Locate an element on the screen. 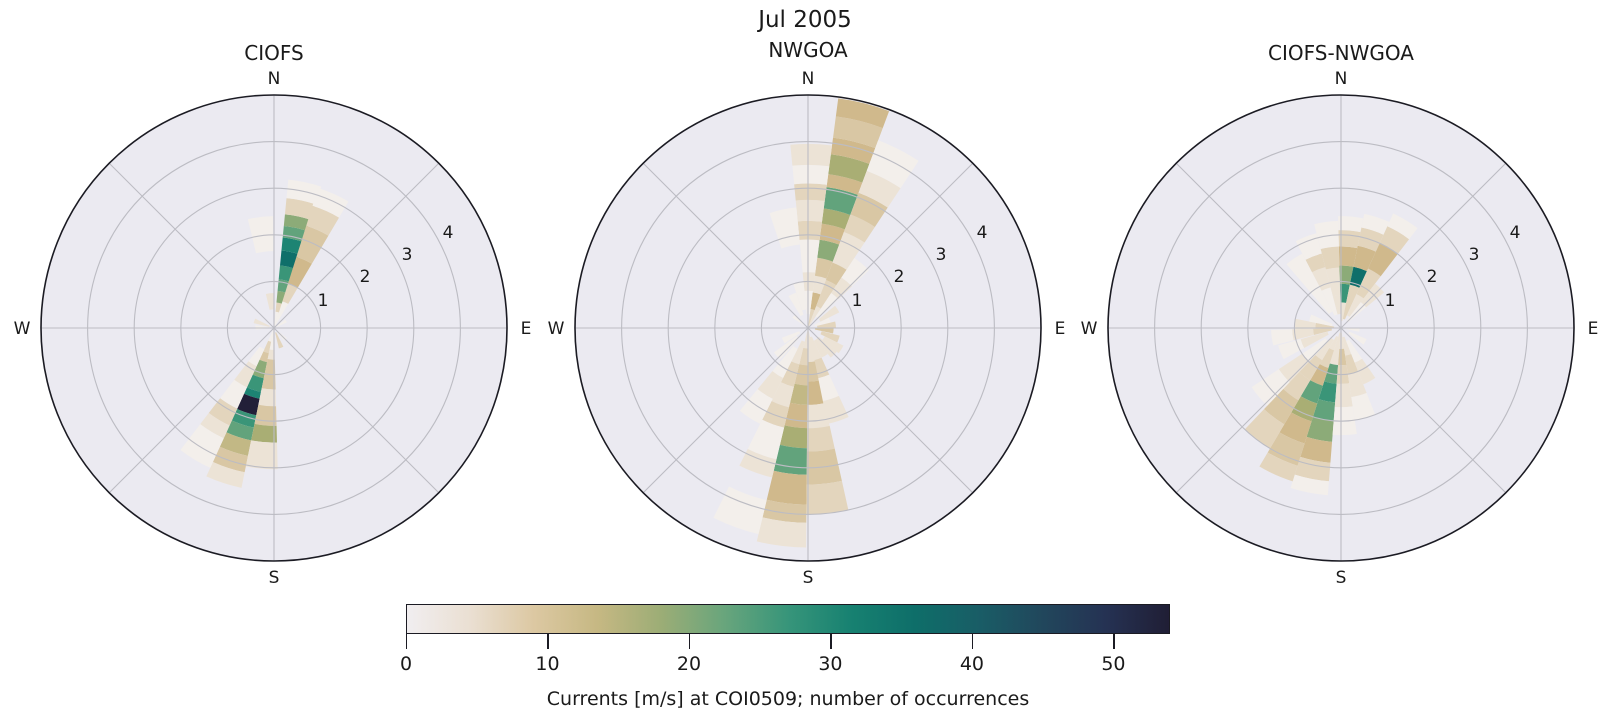 The height and width of the screenshot is (724, 1611). colorbar-tick-label: 10 is located at coordinates (547, 664).